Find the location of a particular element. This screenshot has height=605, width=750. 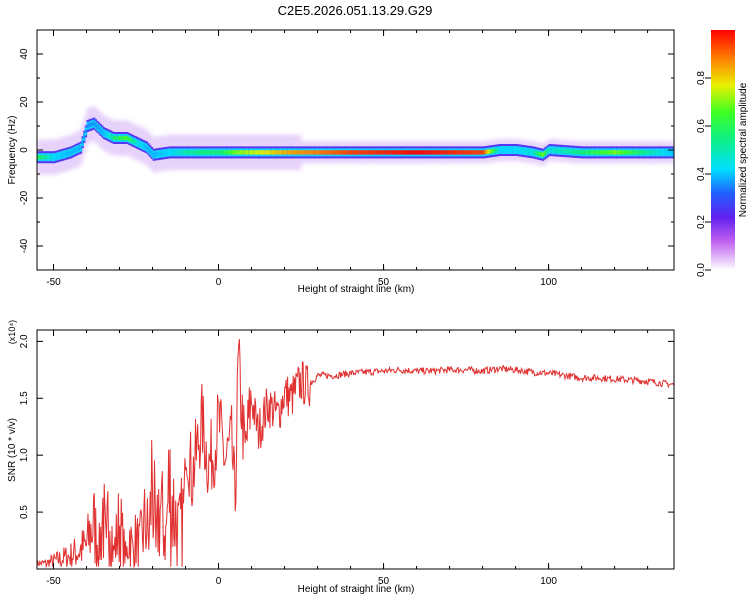

x-tick-label: 50 is located at coordinates (384, 581).